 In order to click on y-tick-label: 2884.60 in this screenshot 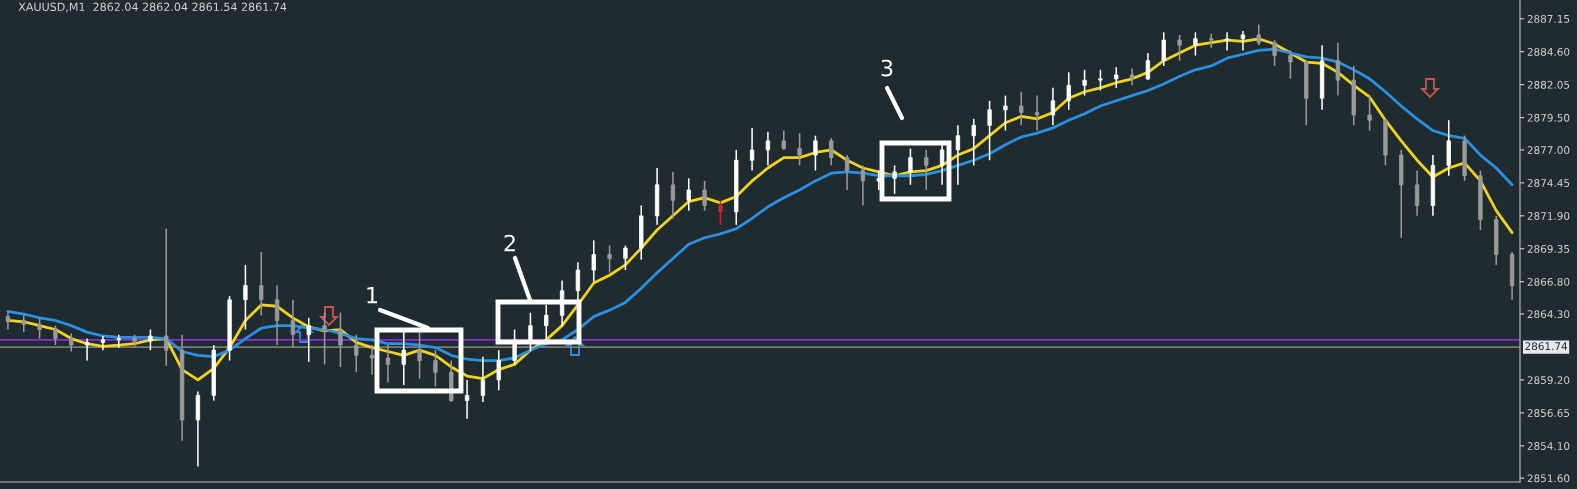, I will do `click(1548, 51)`.